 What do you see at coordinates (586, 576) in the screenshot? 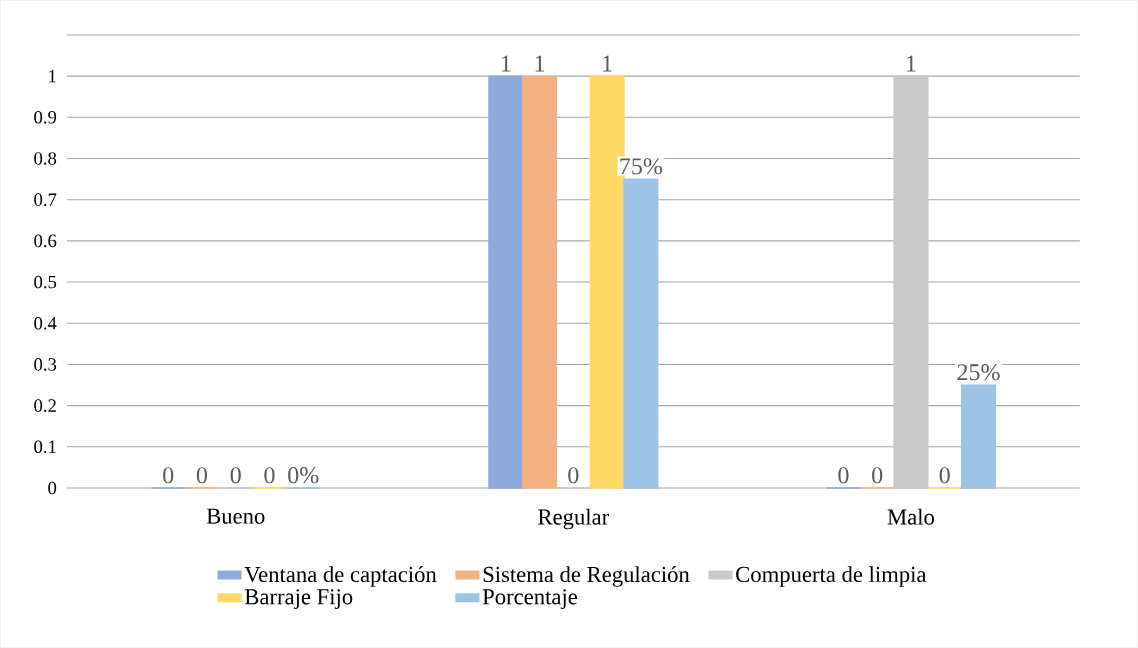
I see `legend-label: Sistema de Regulación` at bounding box center [586, 576].